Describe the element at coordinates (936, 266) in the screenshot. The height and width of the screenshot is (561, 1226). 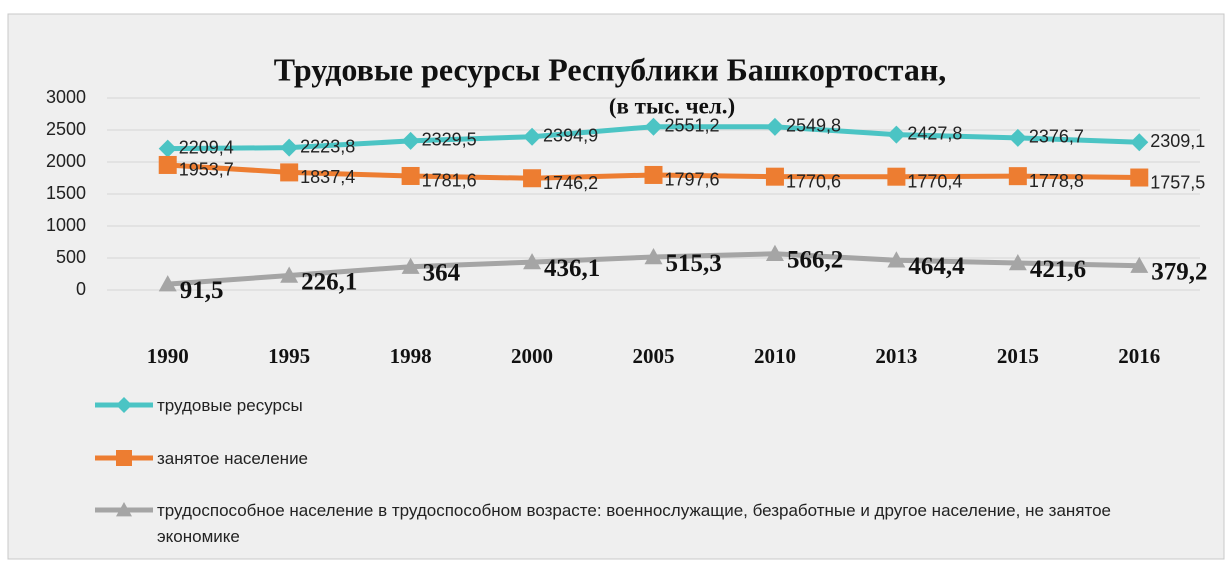
I see `data-label: 464,4` at that location.